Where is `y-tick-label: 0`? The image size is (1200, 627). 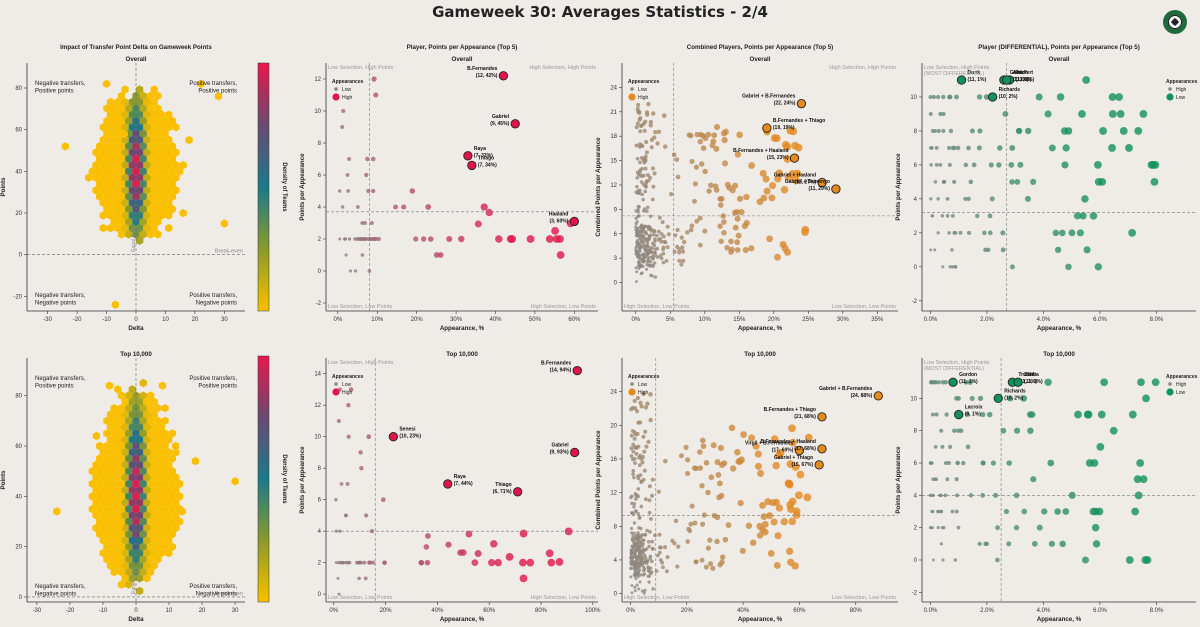
y-tick-label: 0 is located at coordinates (916, 561).